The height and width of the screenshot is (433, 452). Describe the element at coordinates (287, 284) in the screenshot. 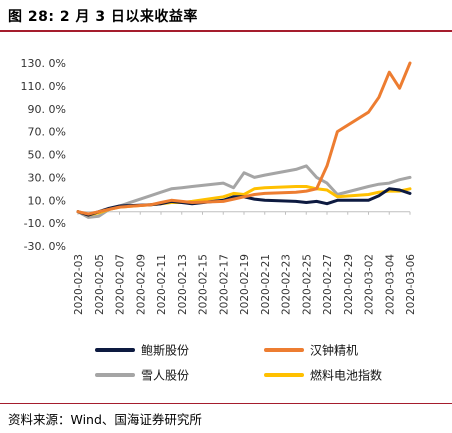

I see `x-tick-label: 2020-02-23` at that location.